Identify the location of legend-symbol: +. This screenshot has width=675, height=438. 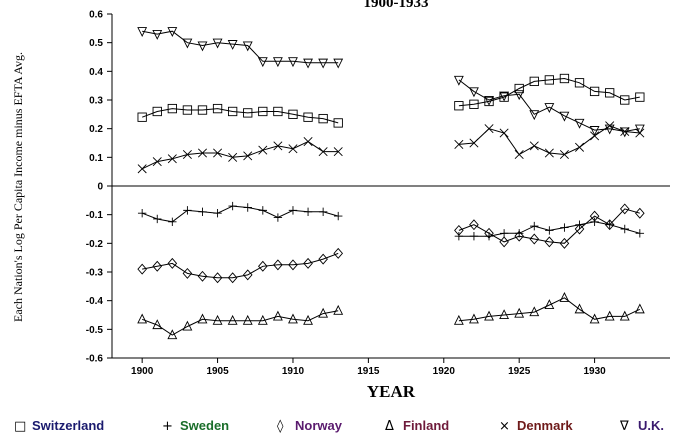
(167, 426).